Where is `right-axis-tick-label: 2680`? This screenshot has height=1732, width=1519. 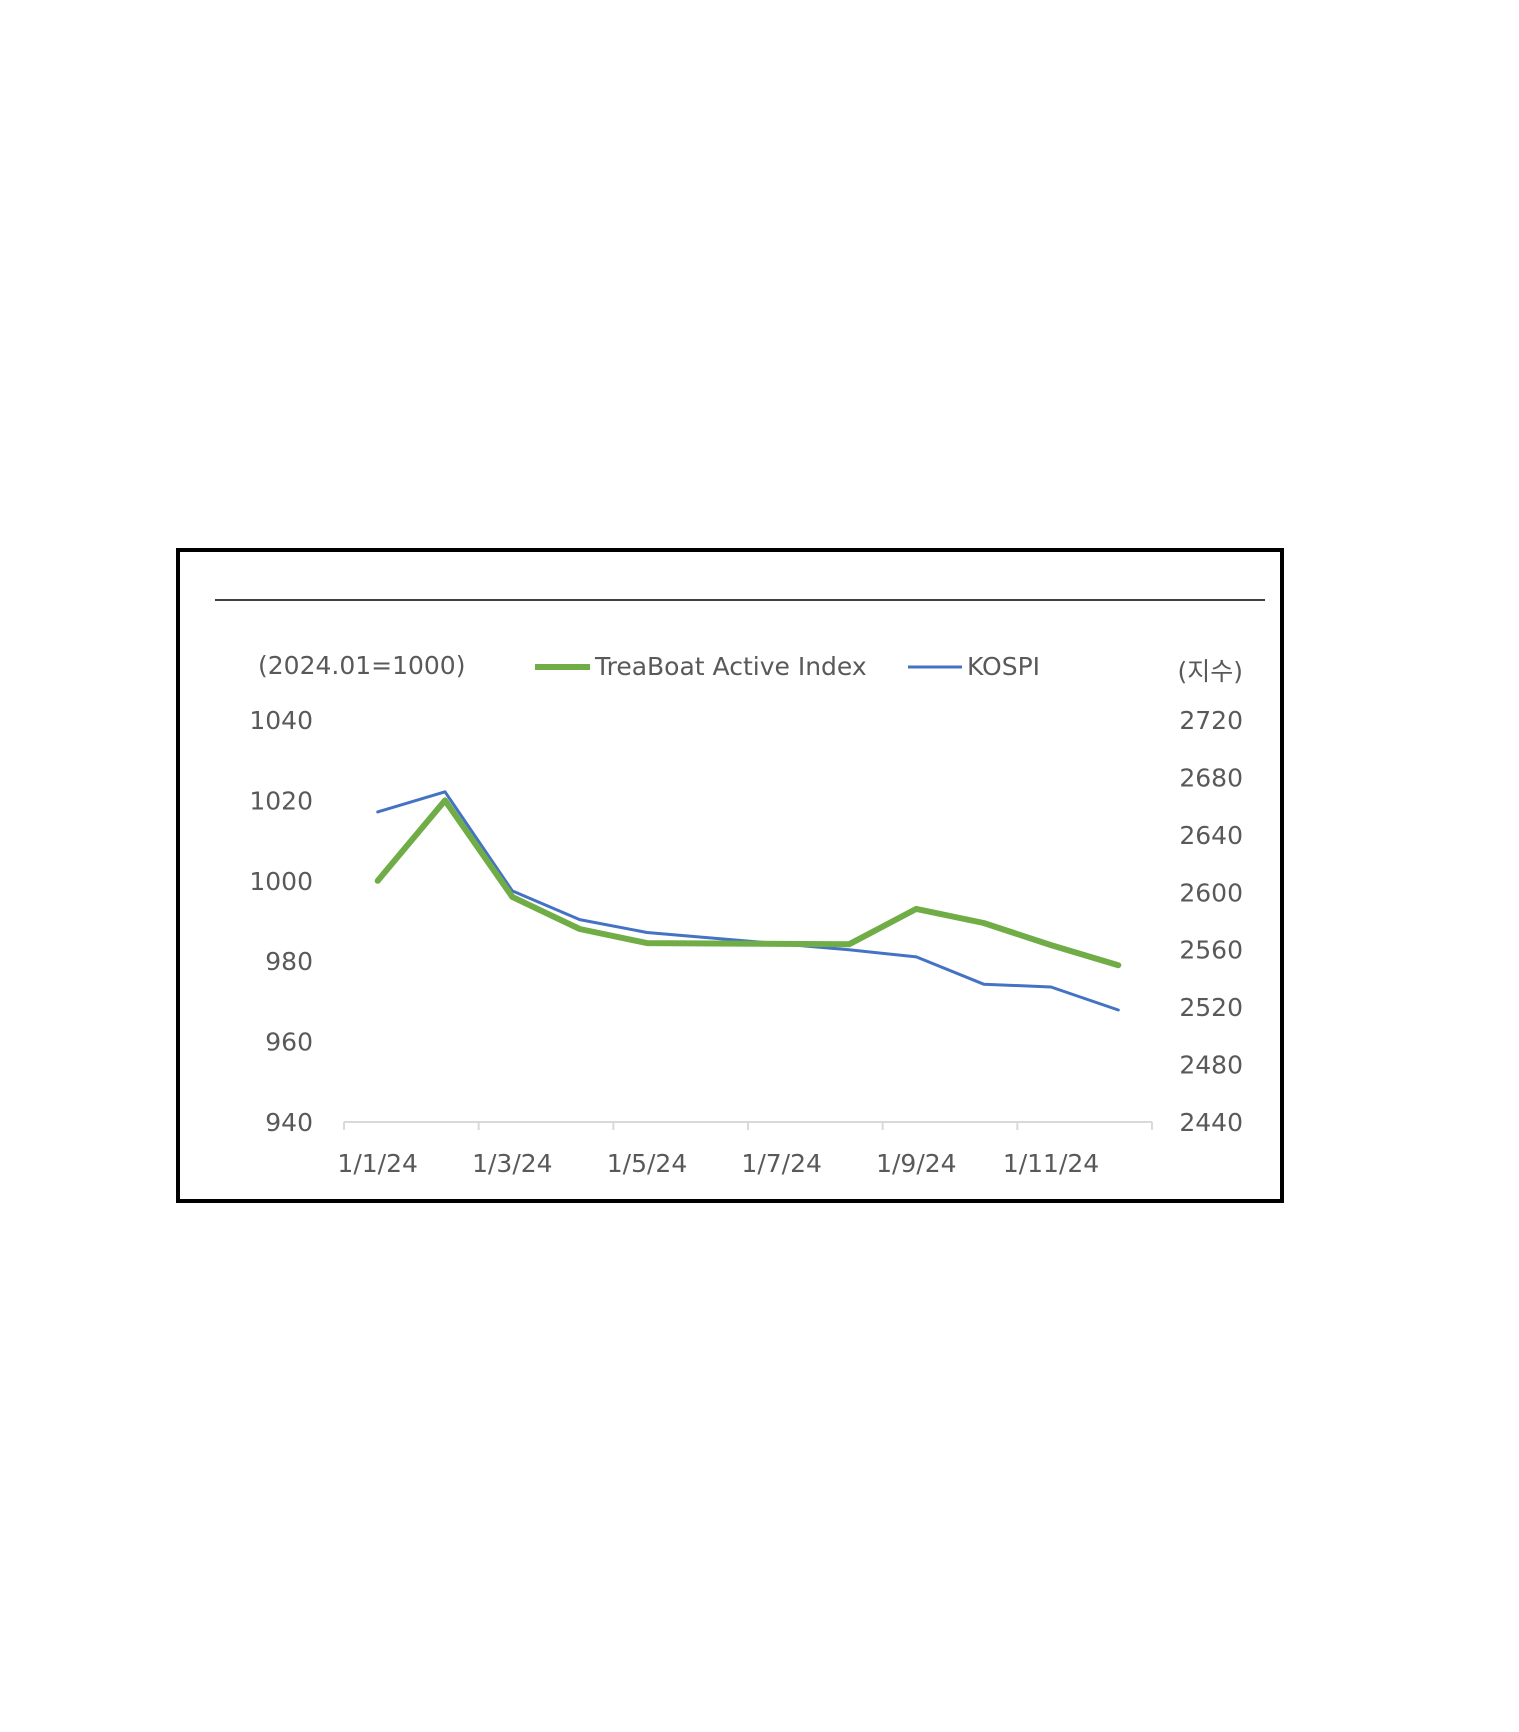 right-axis-tick-label: 2680 is located at coordinates (1211, 777).